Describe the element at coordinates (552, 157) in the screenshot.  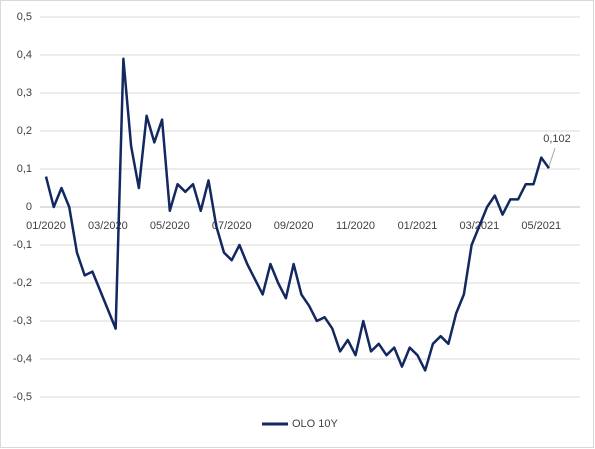
I see `label-leader` at that location.